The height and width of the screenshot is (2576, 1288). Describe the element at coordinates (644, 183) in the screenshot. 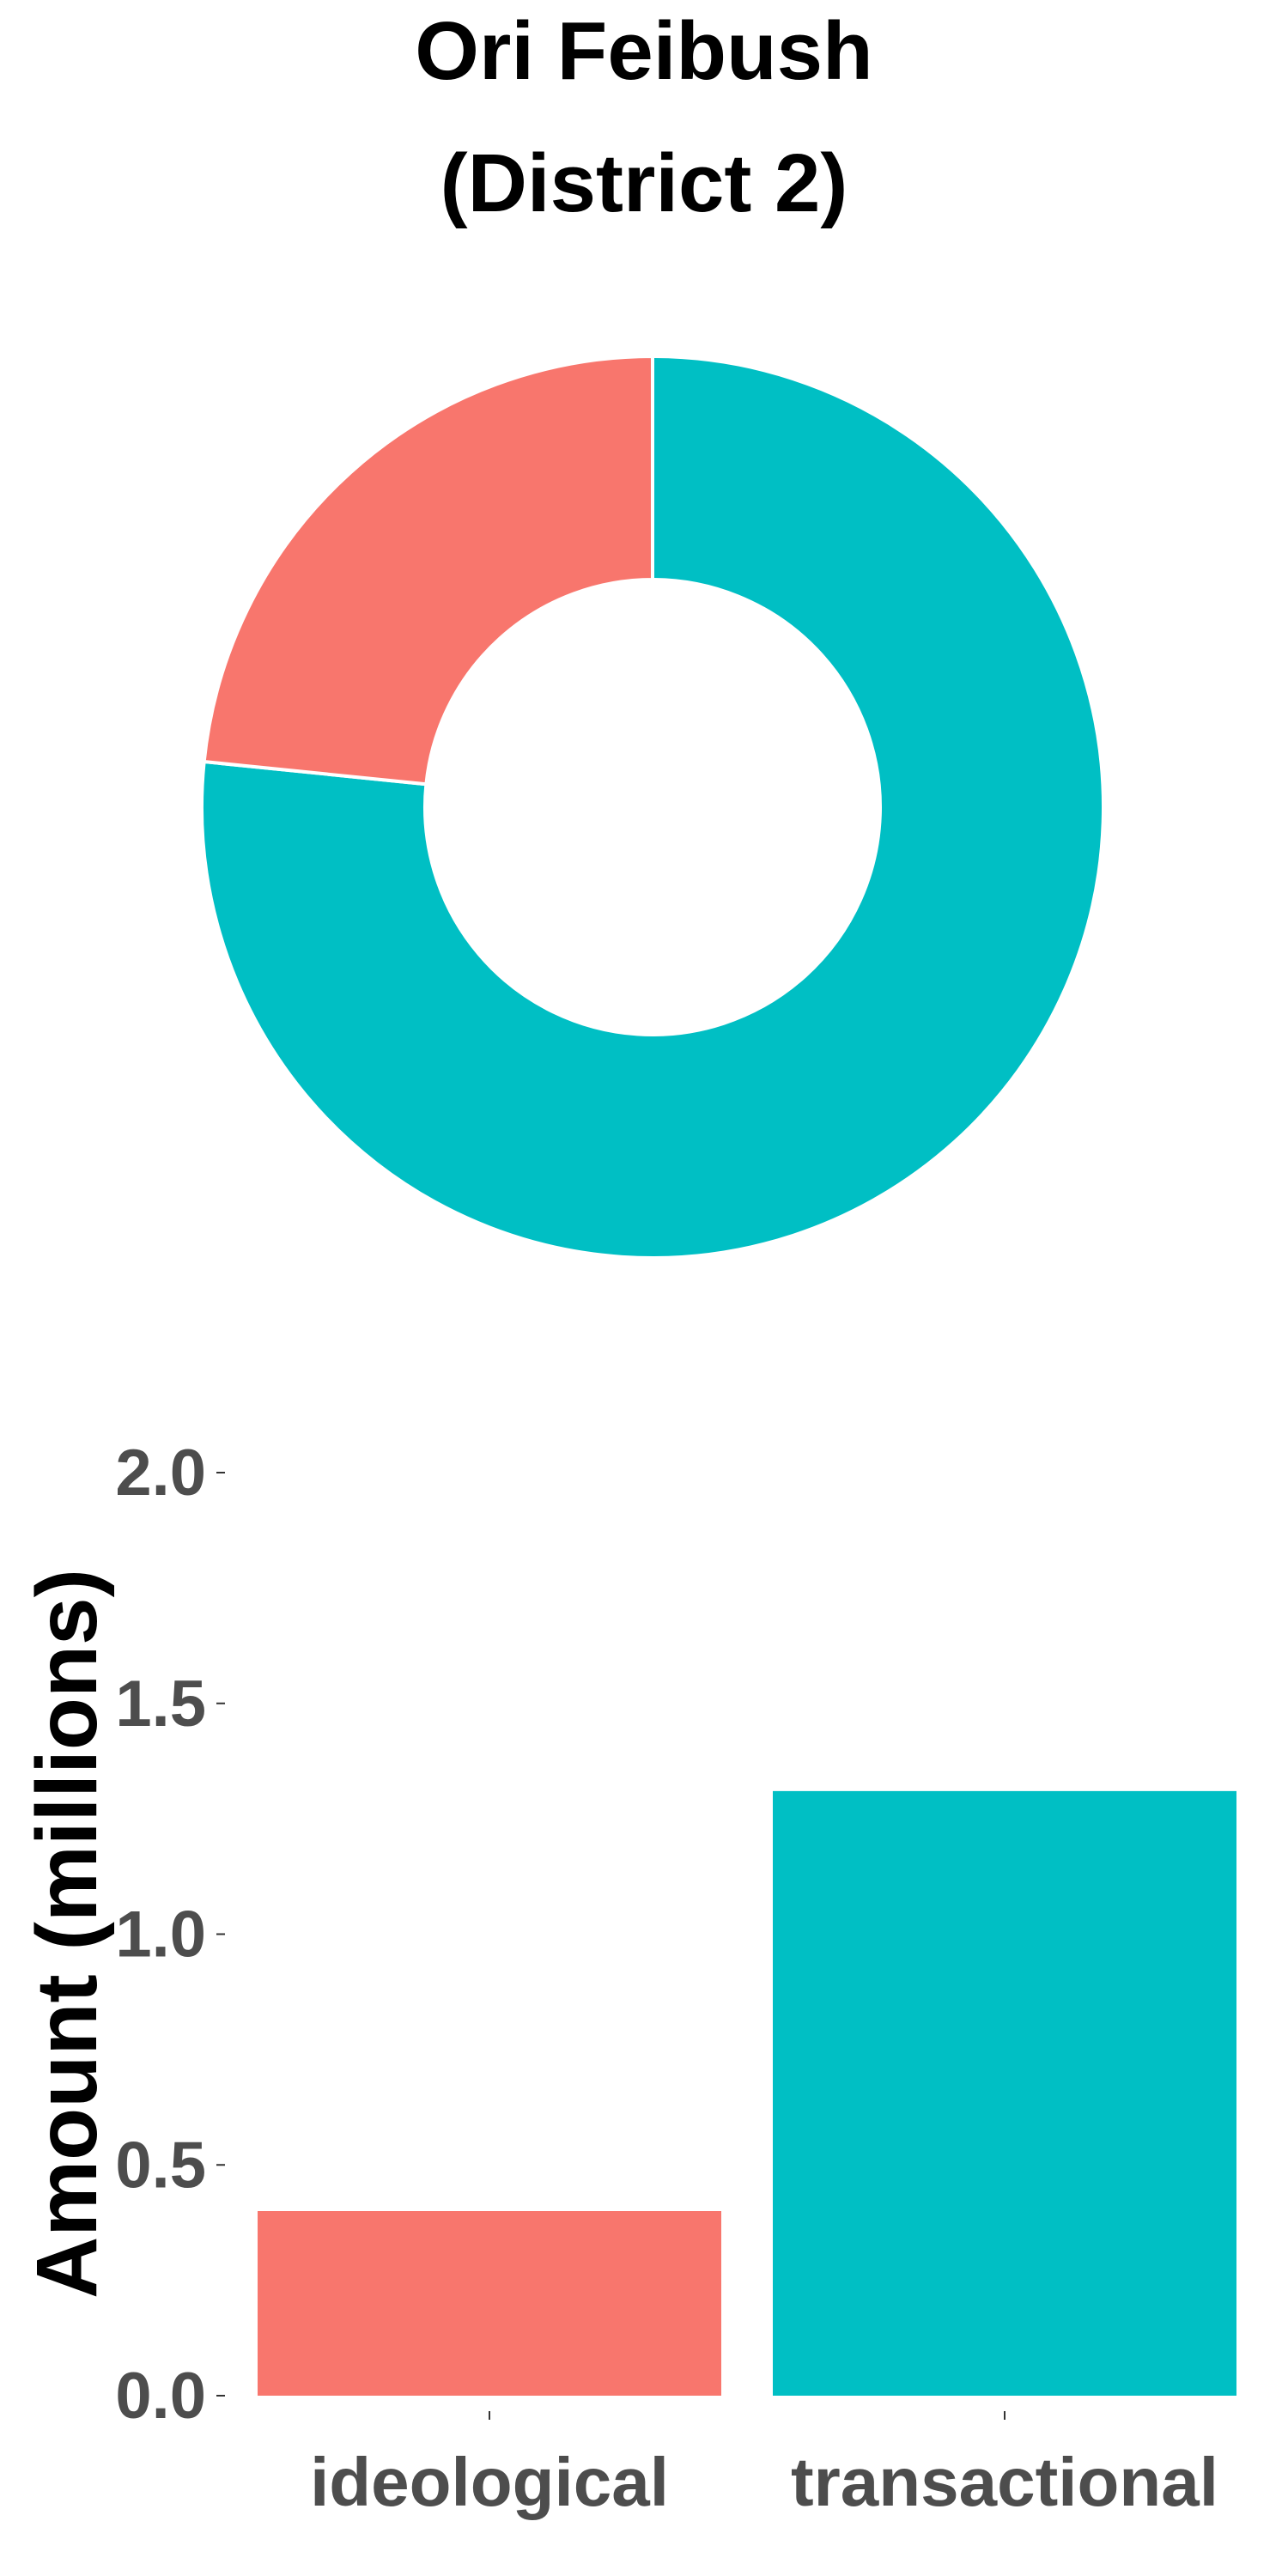

I see `chart-title-line-2: (District 2)` at that location.